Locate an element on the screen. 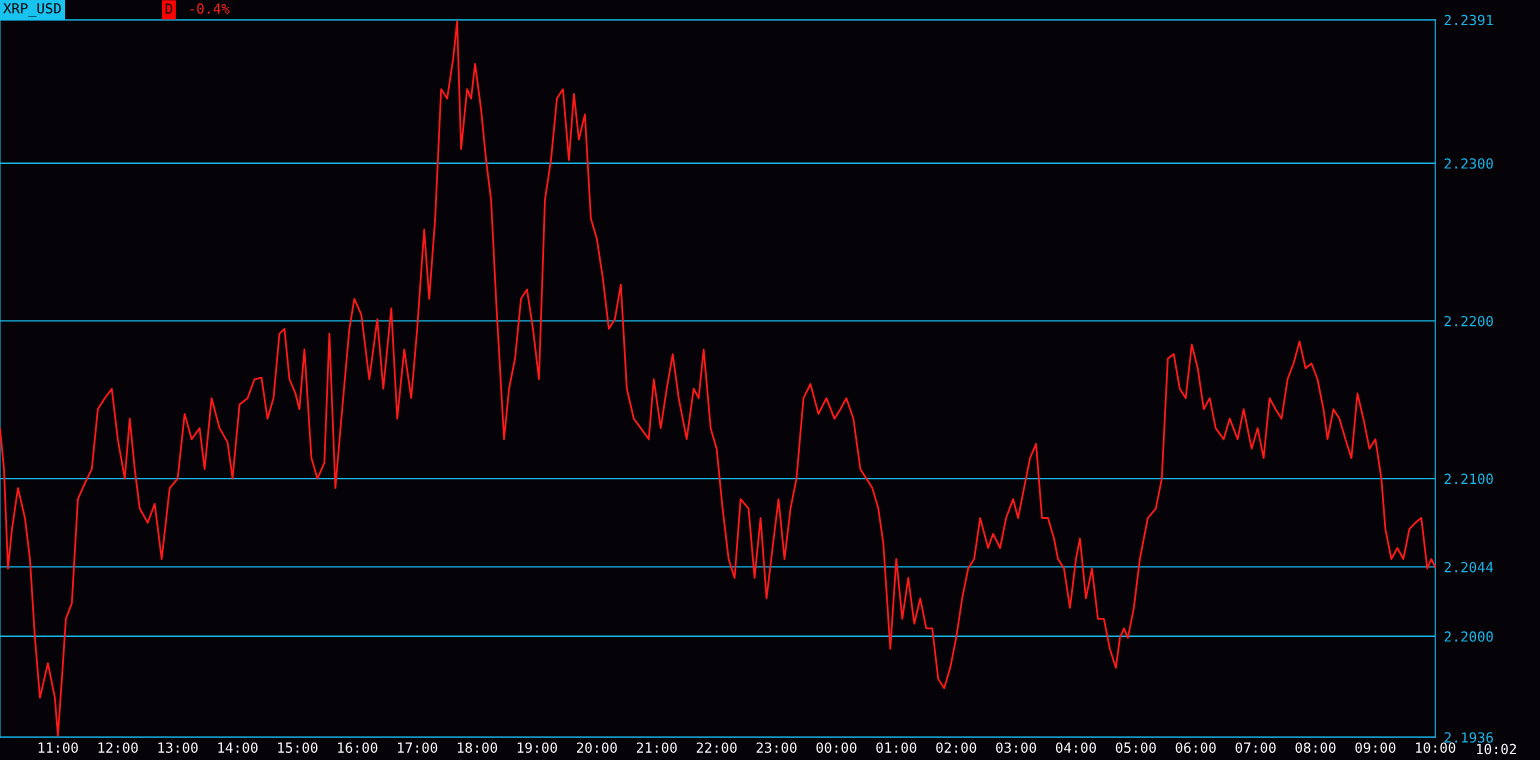  x-tick-label: 14:00 is located at coordinates (238, 747).